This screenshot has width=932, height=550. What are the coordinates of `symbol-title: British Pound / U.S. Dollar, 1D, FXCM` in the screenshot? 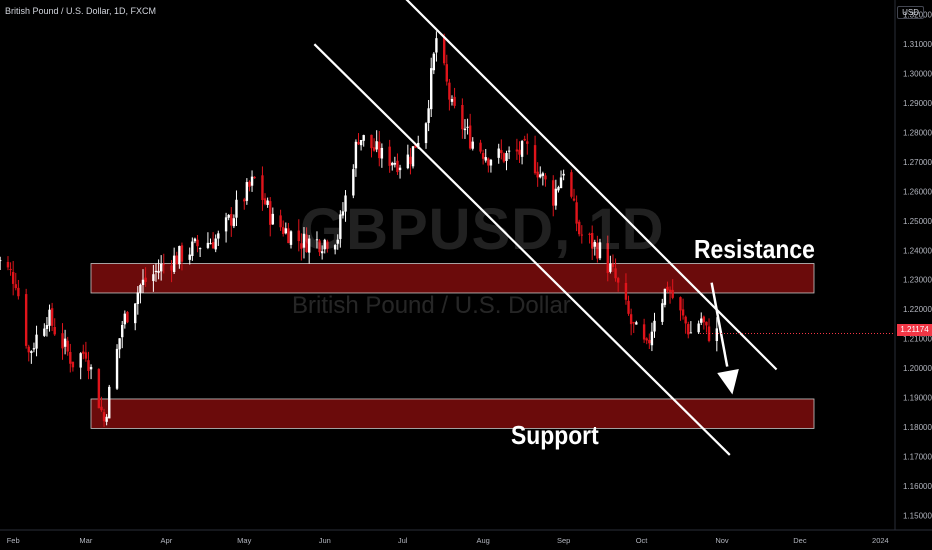 It's located at (81, 11).